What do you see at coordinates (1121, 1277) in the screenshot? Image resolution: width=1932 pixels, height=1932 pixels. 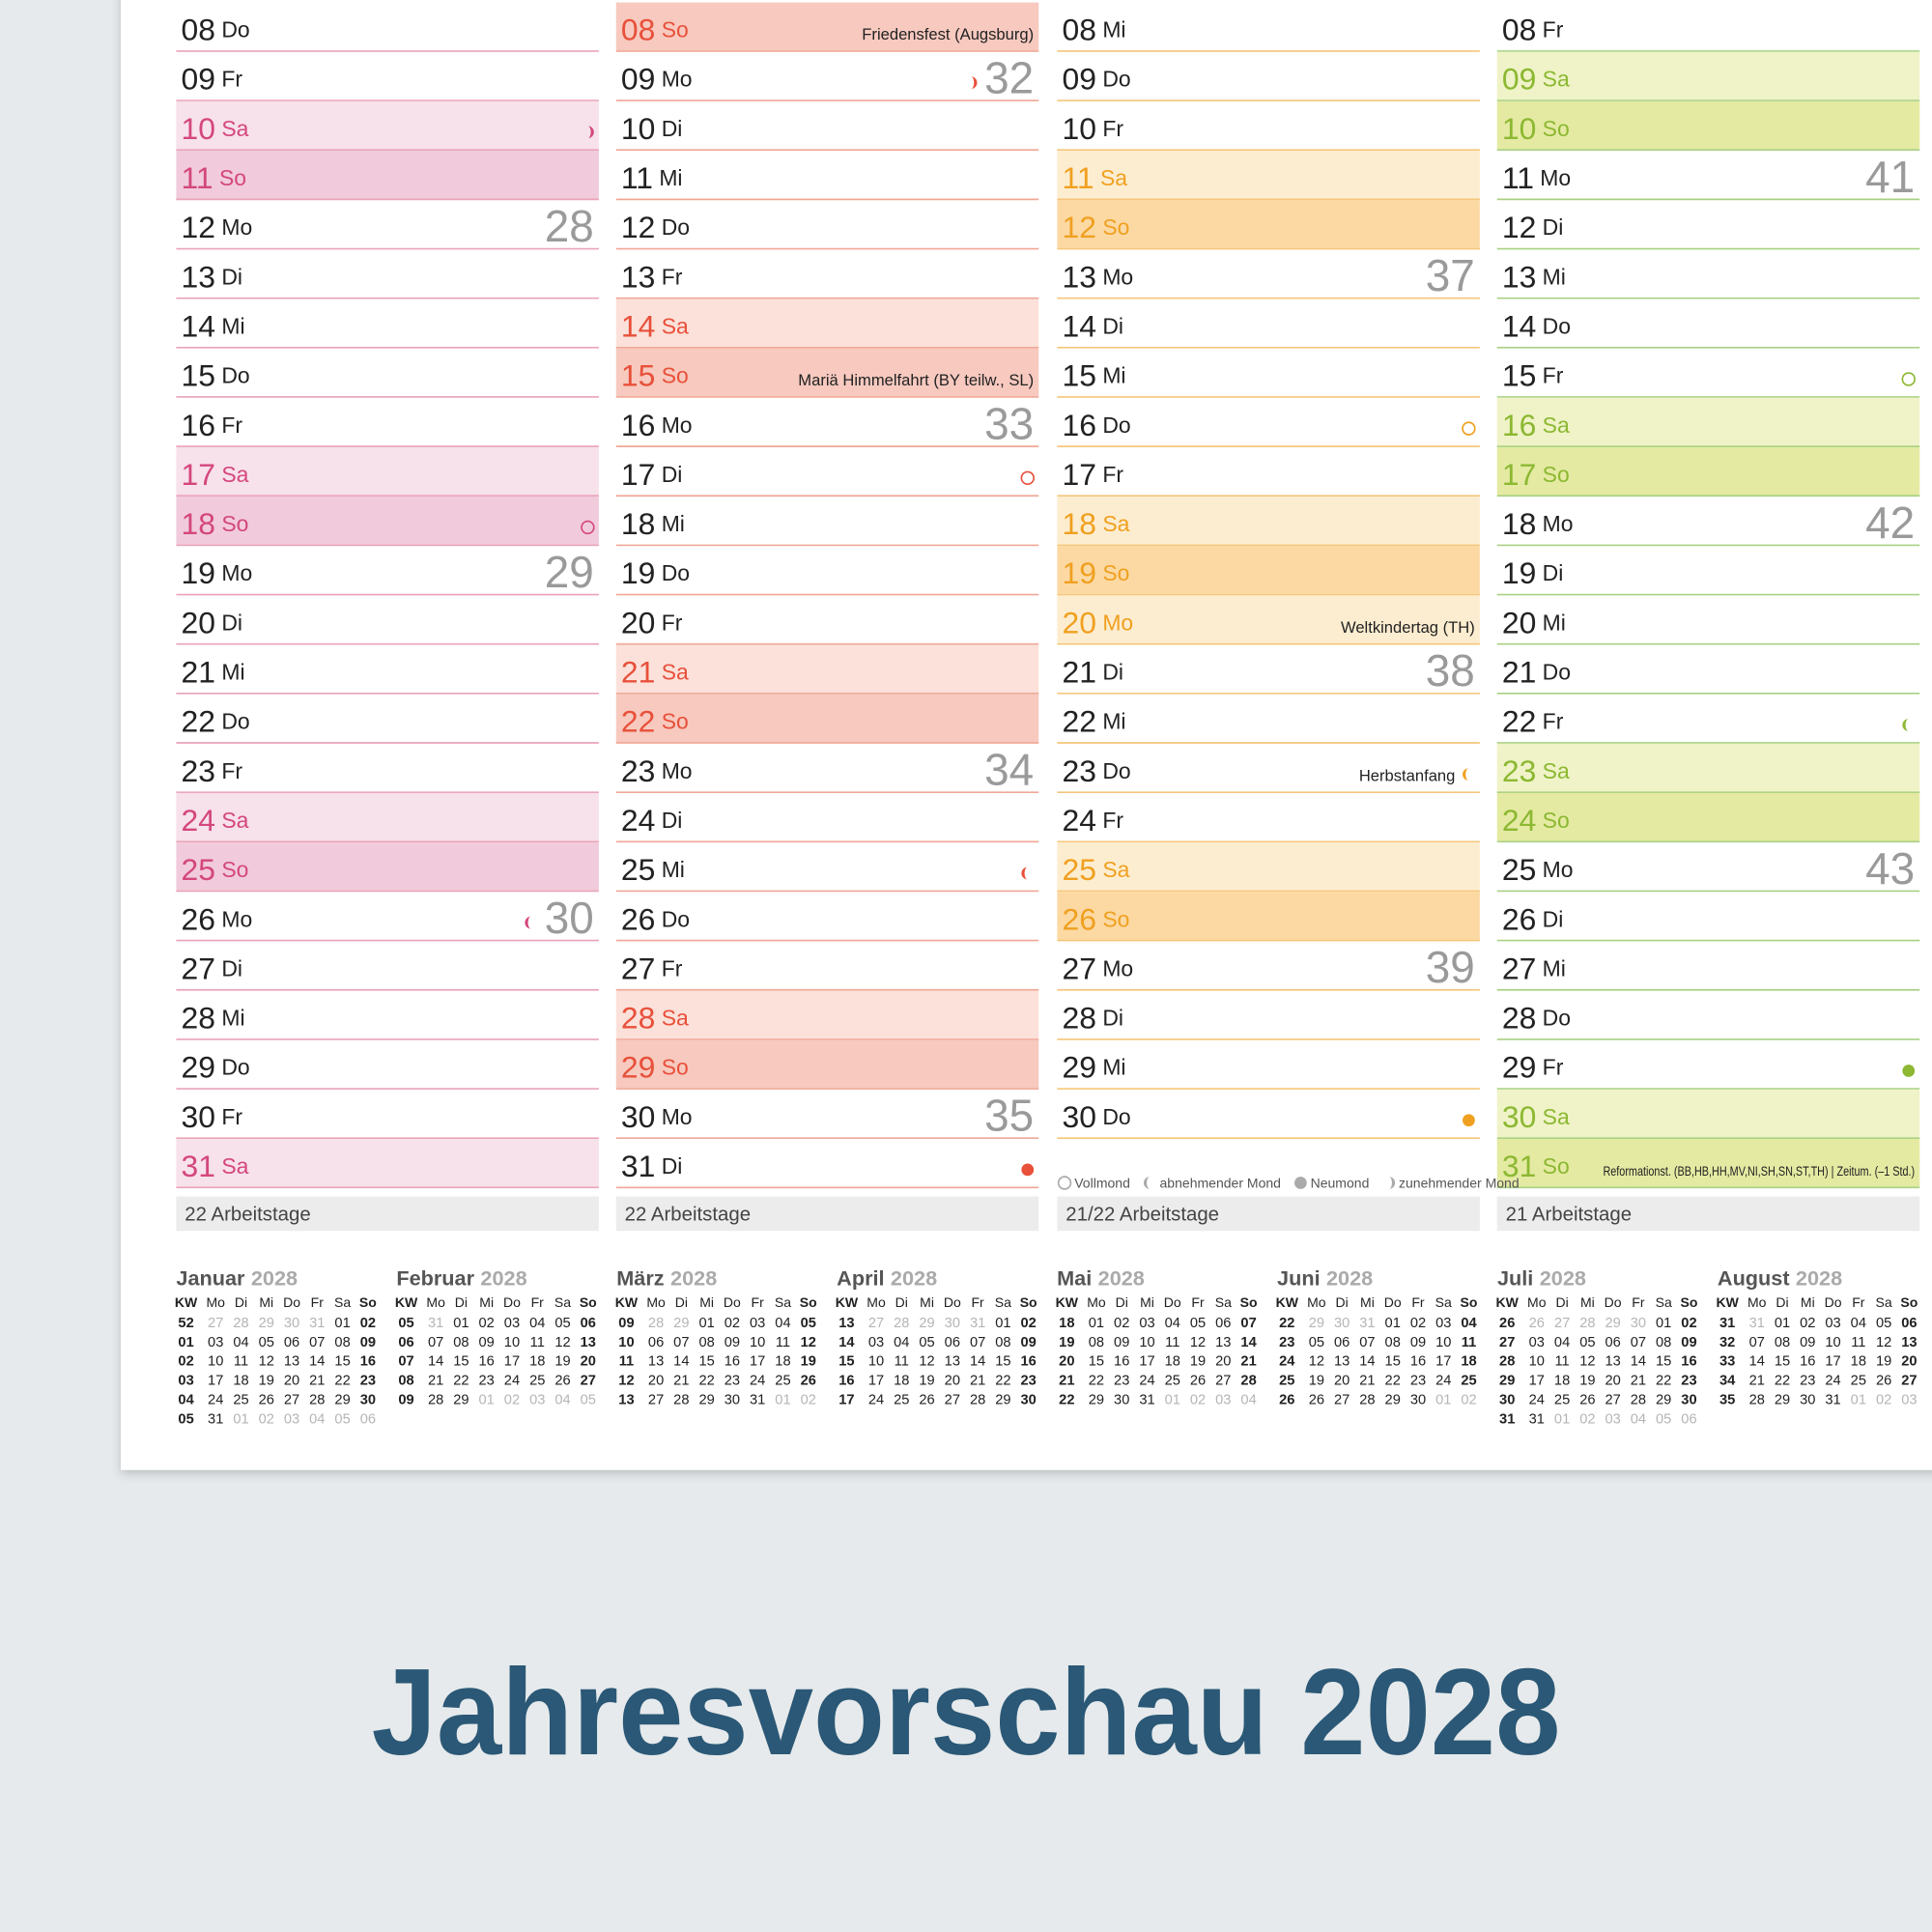 I see `mini-year: 2028` at bounding box center [1121, 1277].